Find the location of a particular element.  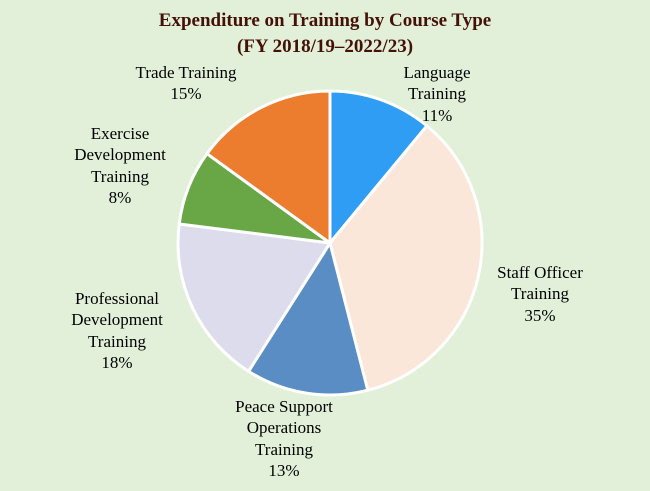

pie-label-percent: 35% is located at coordinates (540, 315).